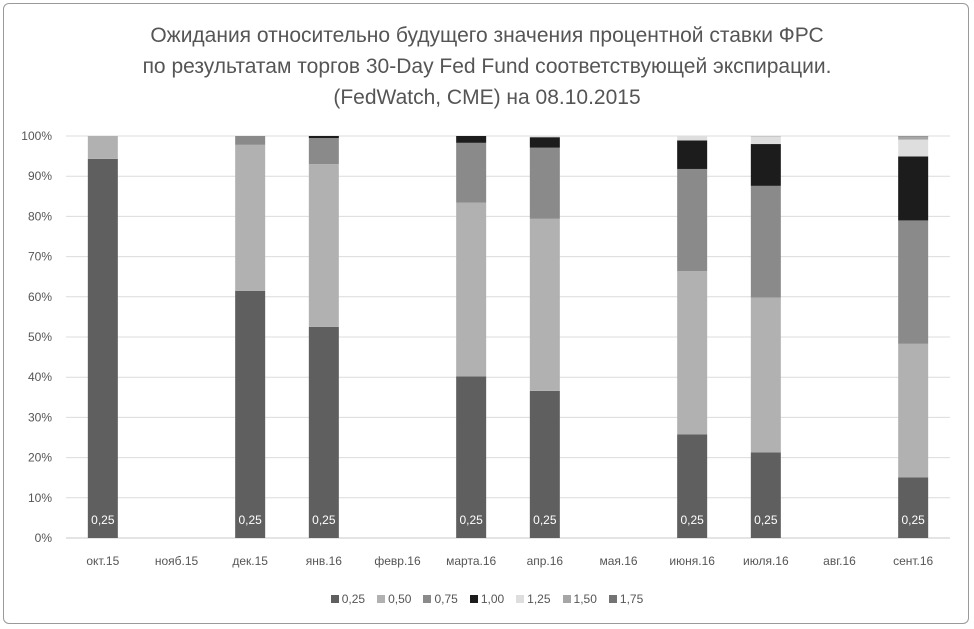 The width and height of the screenshot is (974, 629). What do you see at coordinates (539, 599) in the screenshot?
I see `legend-label: 1,25` at bounding box center [539, 599].